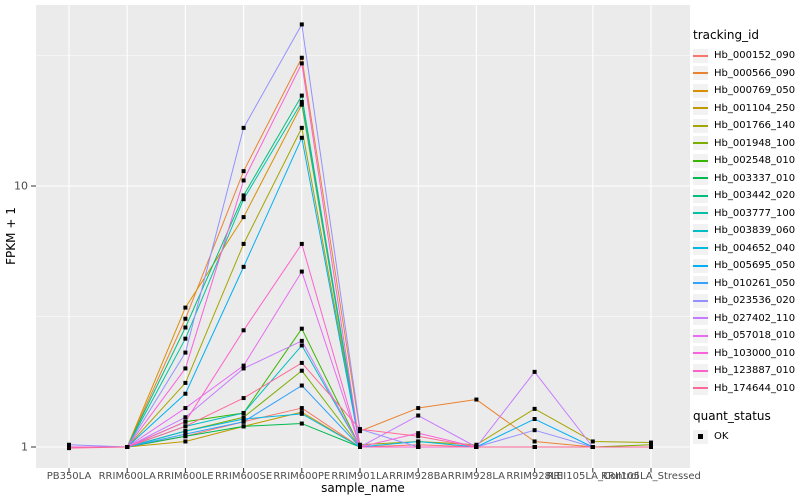 This screenshot has height=500, width=800. I want to click on x-tick-label: RRIM600PE, so click(301, 476).